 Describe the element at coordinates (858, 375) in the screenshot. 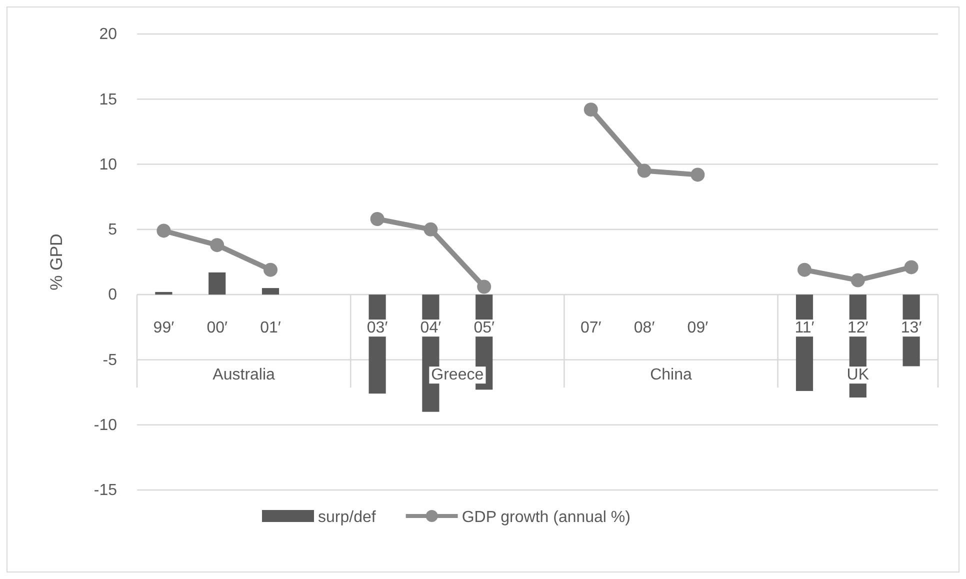

I see `annotation: UK` at that location.